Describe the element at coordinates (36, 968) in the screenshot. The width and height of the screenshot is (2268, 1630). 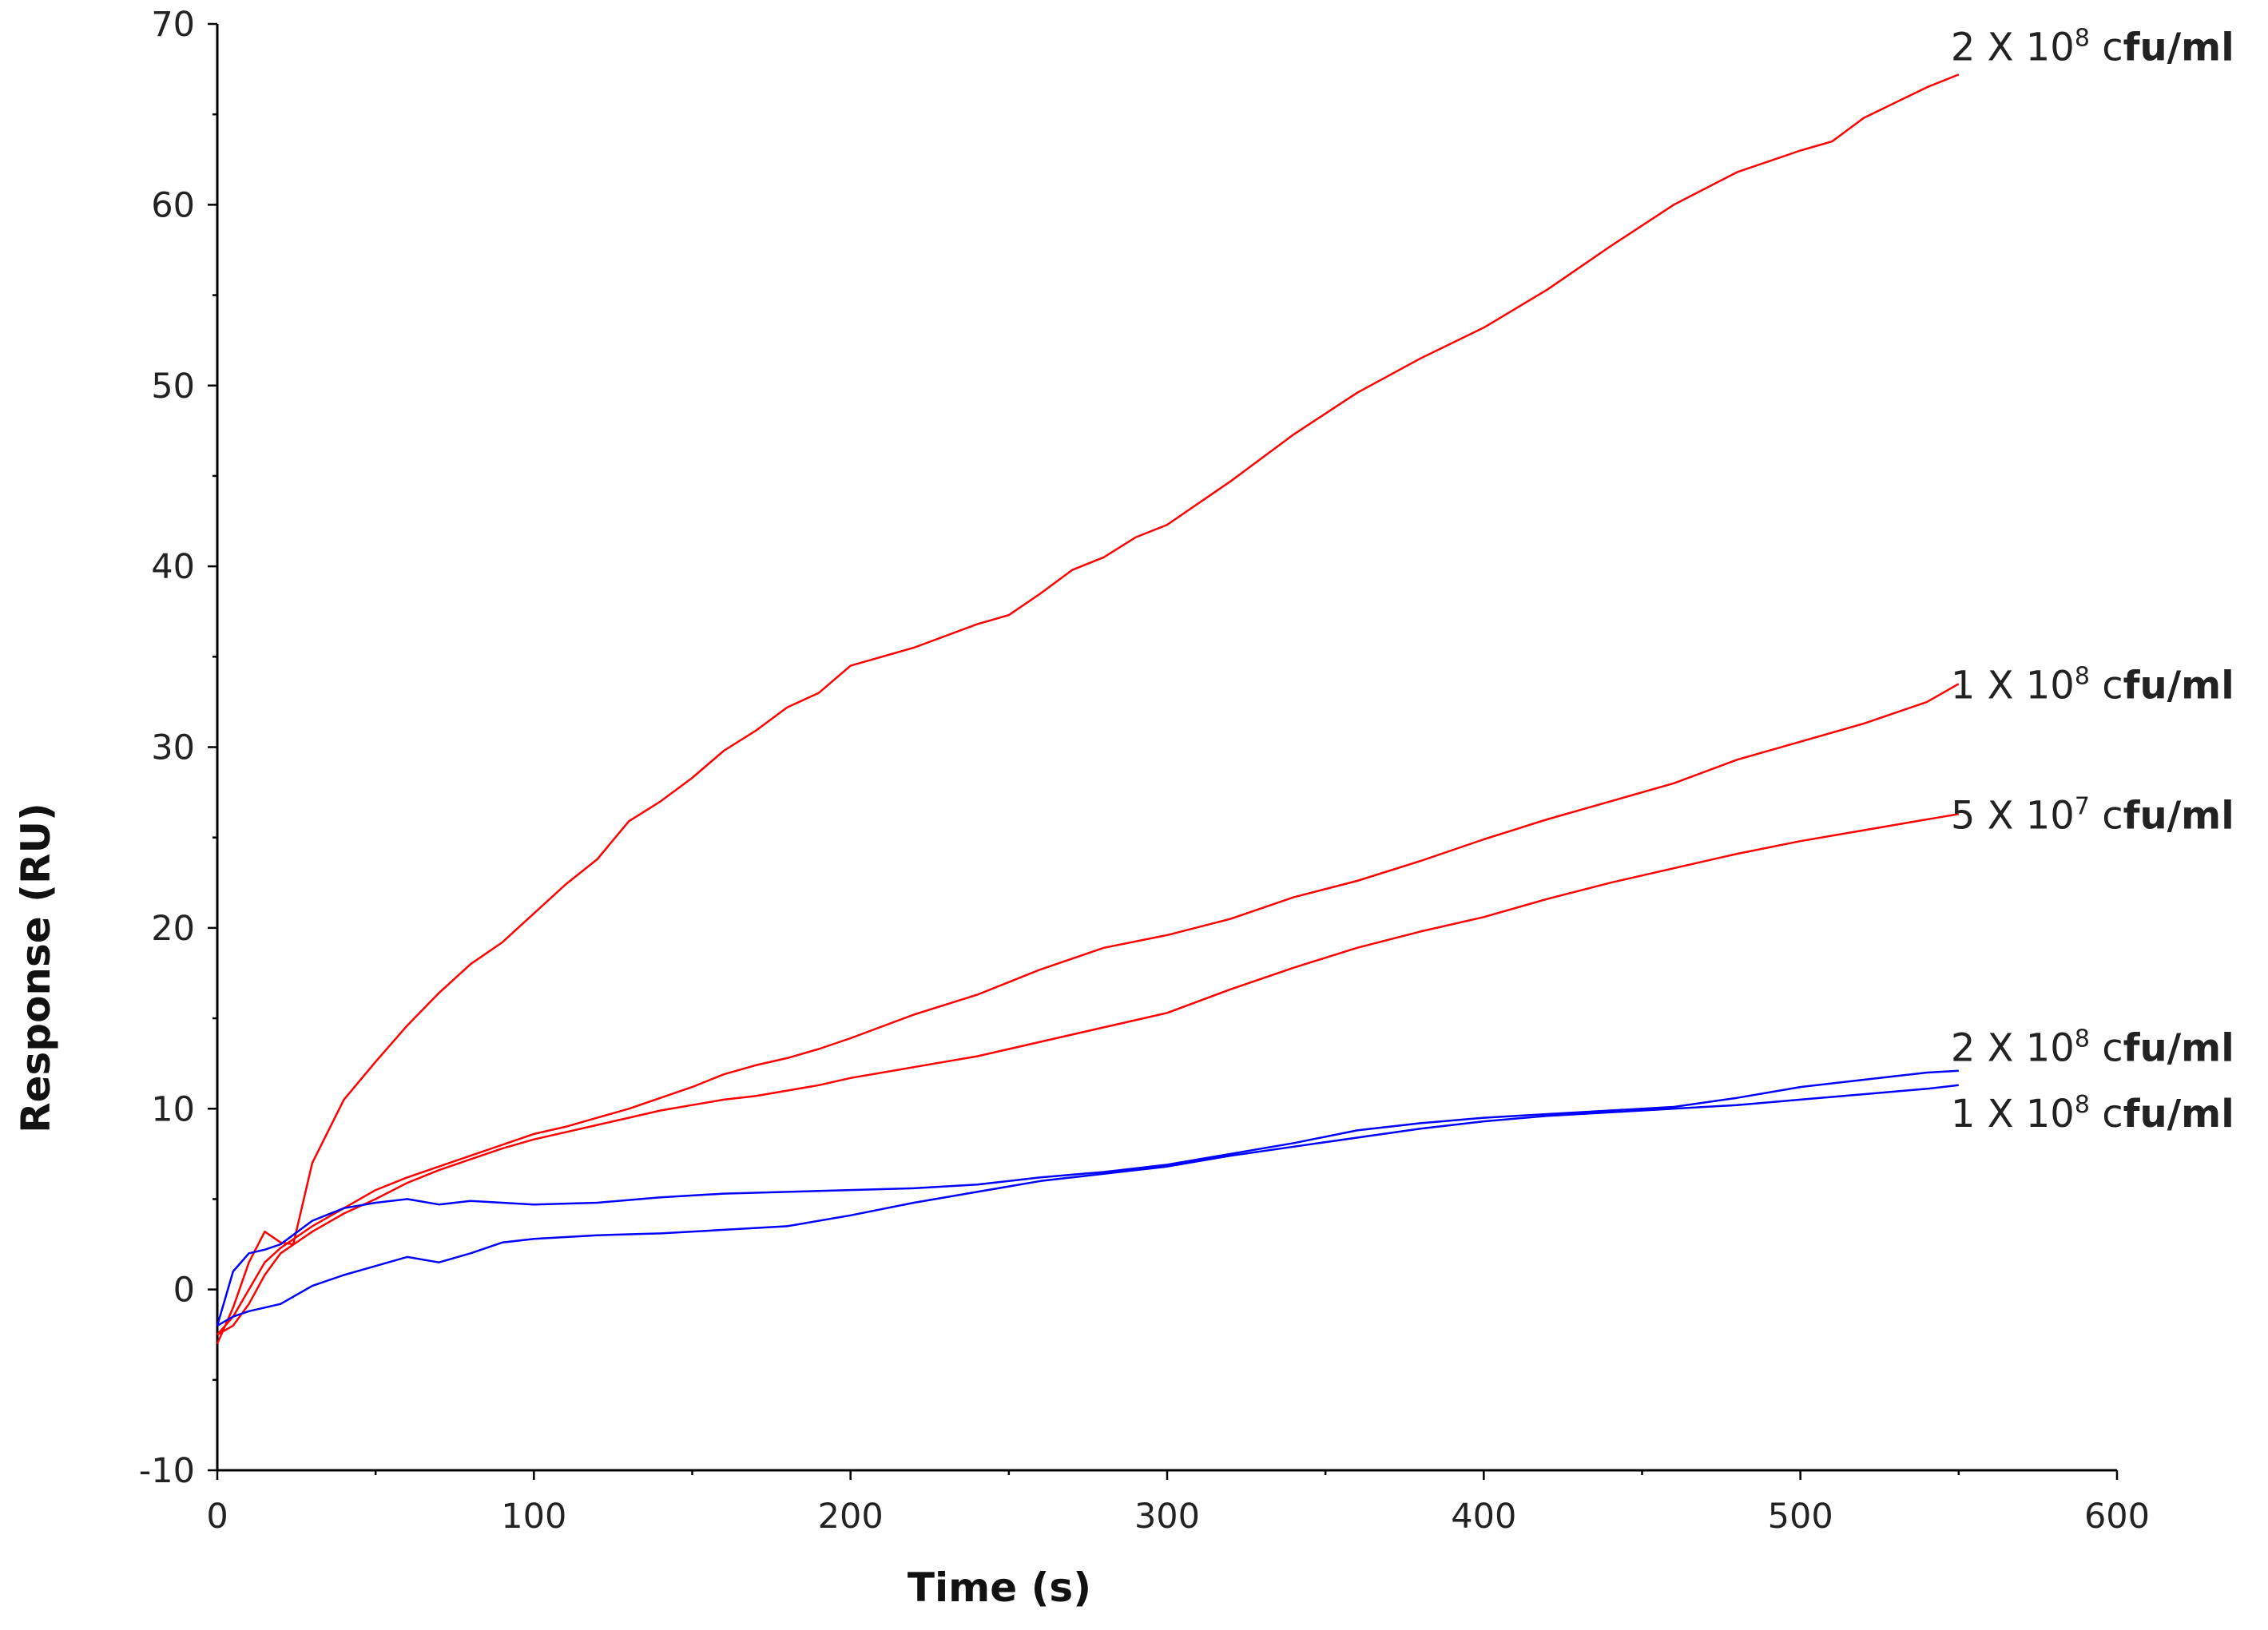
I see `y-axis-title: Response (RU)` at that location.